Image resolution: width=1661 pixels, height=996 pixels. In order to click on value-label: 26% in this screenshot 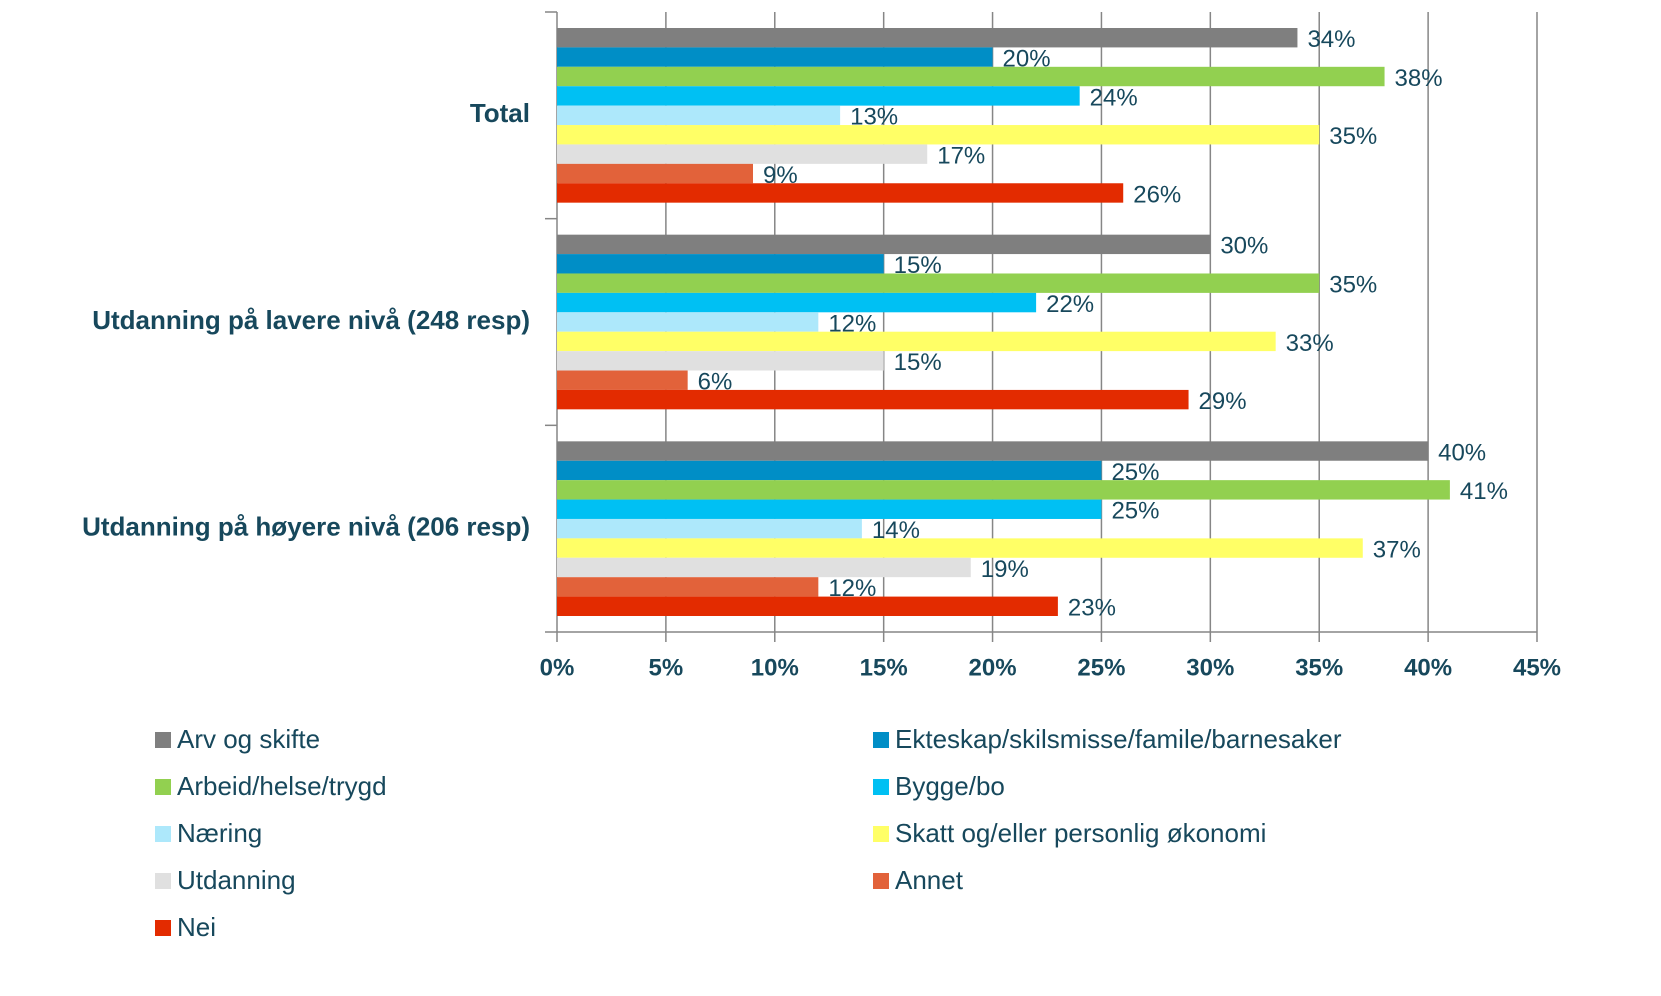, I will do `click(1157, 194)`.